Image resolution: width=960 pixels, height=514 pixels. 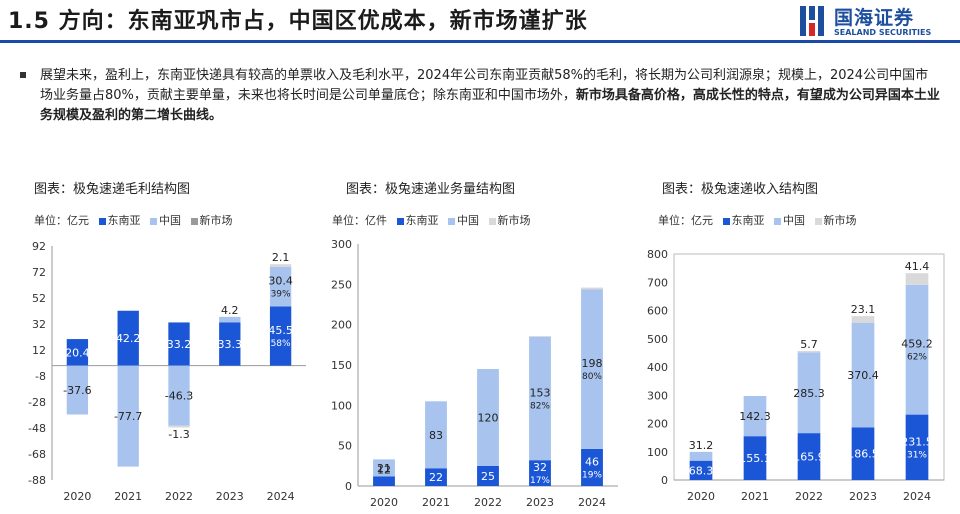 What do you see at coordinates (726, 221) in the screenshot?
I see `legend-swatch-sea-icon` at bounding box center [726, 221].